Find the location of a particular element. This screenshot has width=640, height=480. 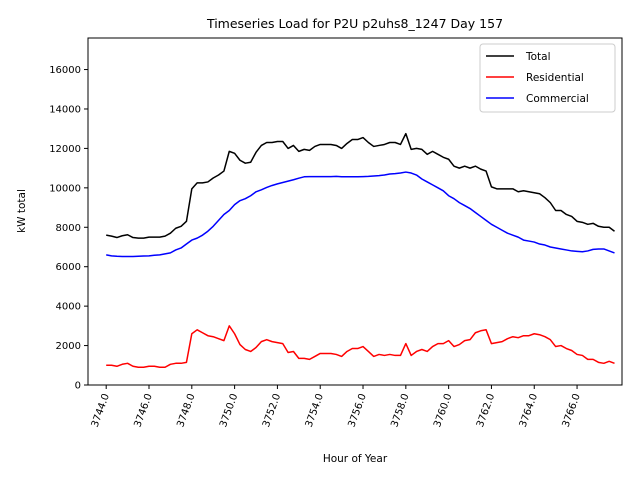

y-tick-label: 10000 is located at coordinates (65, 188).